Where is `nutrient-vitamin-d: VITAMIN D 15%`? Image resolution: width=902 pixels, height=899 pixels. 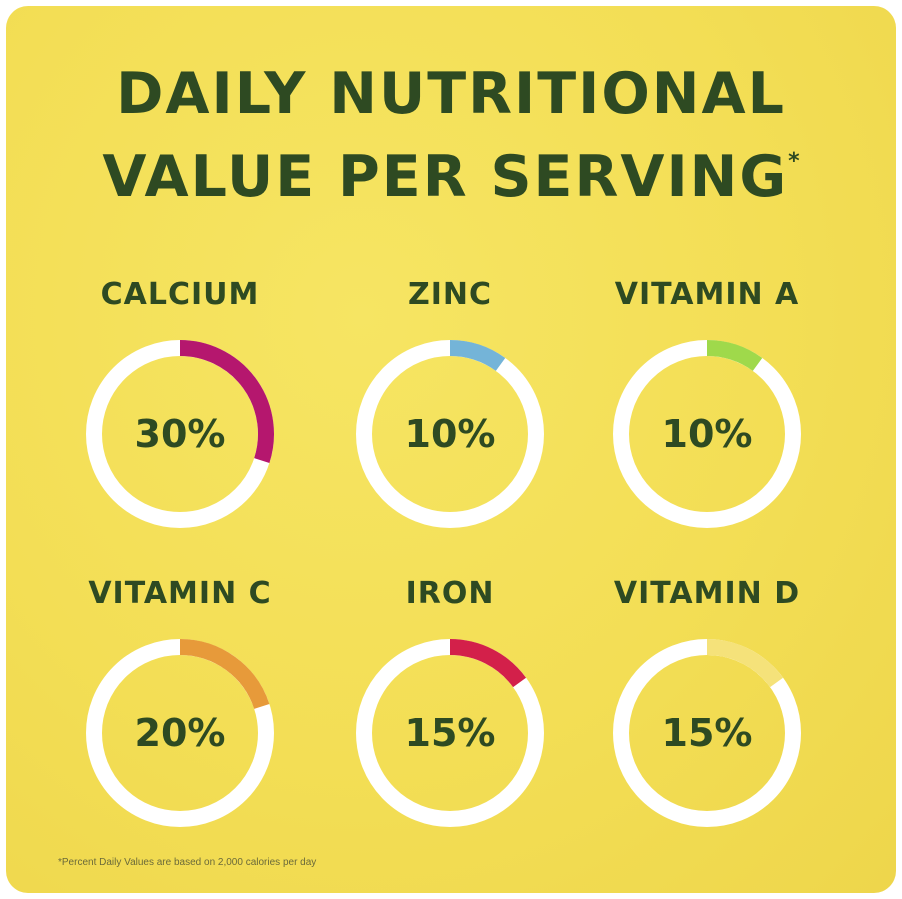 nutrient-vitamin-d: VITAMIN D 15% is located at coordinates (707, 701).